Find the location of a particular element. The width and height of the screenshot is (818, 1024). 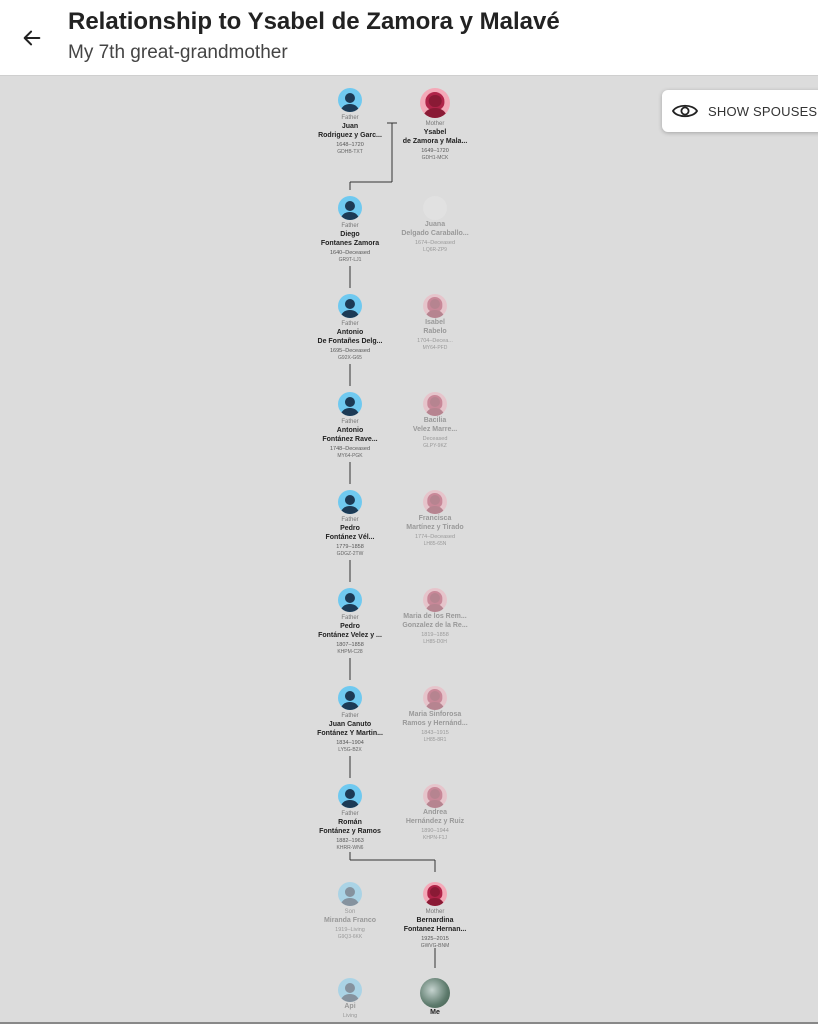

person-card: Bacilia Velez Marre... Deceased GLPY-9KZ is located at coordinates (435, 421).